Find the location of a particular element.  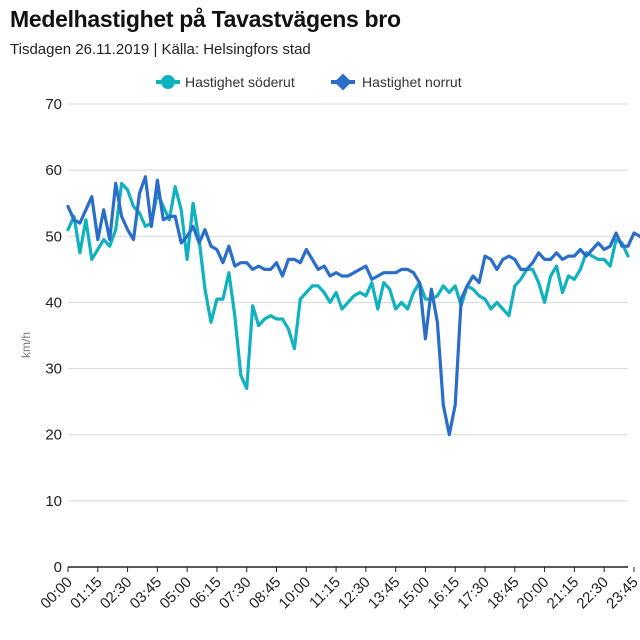

y-tick-label: 60 is located at coordinates (53, 170).